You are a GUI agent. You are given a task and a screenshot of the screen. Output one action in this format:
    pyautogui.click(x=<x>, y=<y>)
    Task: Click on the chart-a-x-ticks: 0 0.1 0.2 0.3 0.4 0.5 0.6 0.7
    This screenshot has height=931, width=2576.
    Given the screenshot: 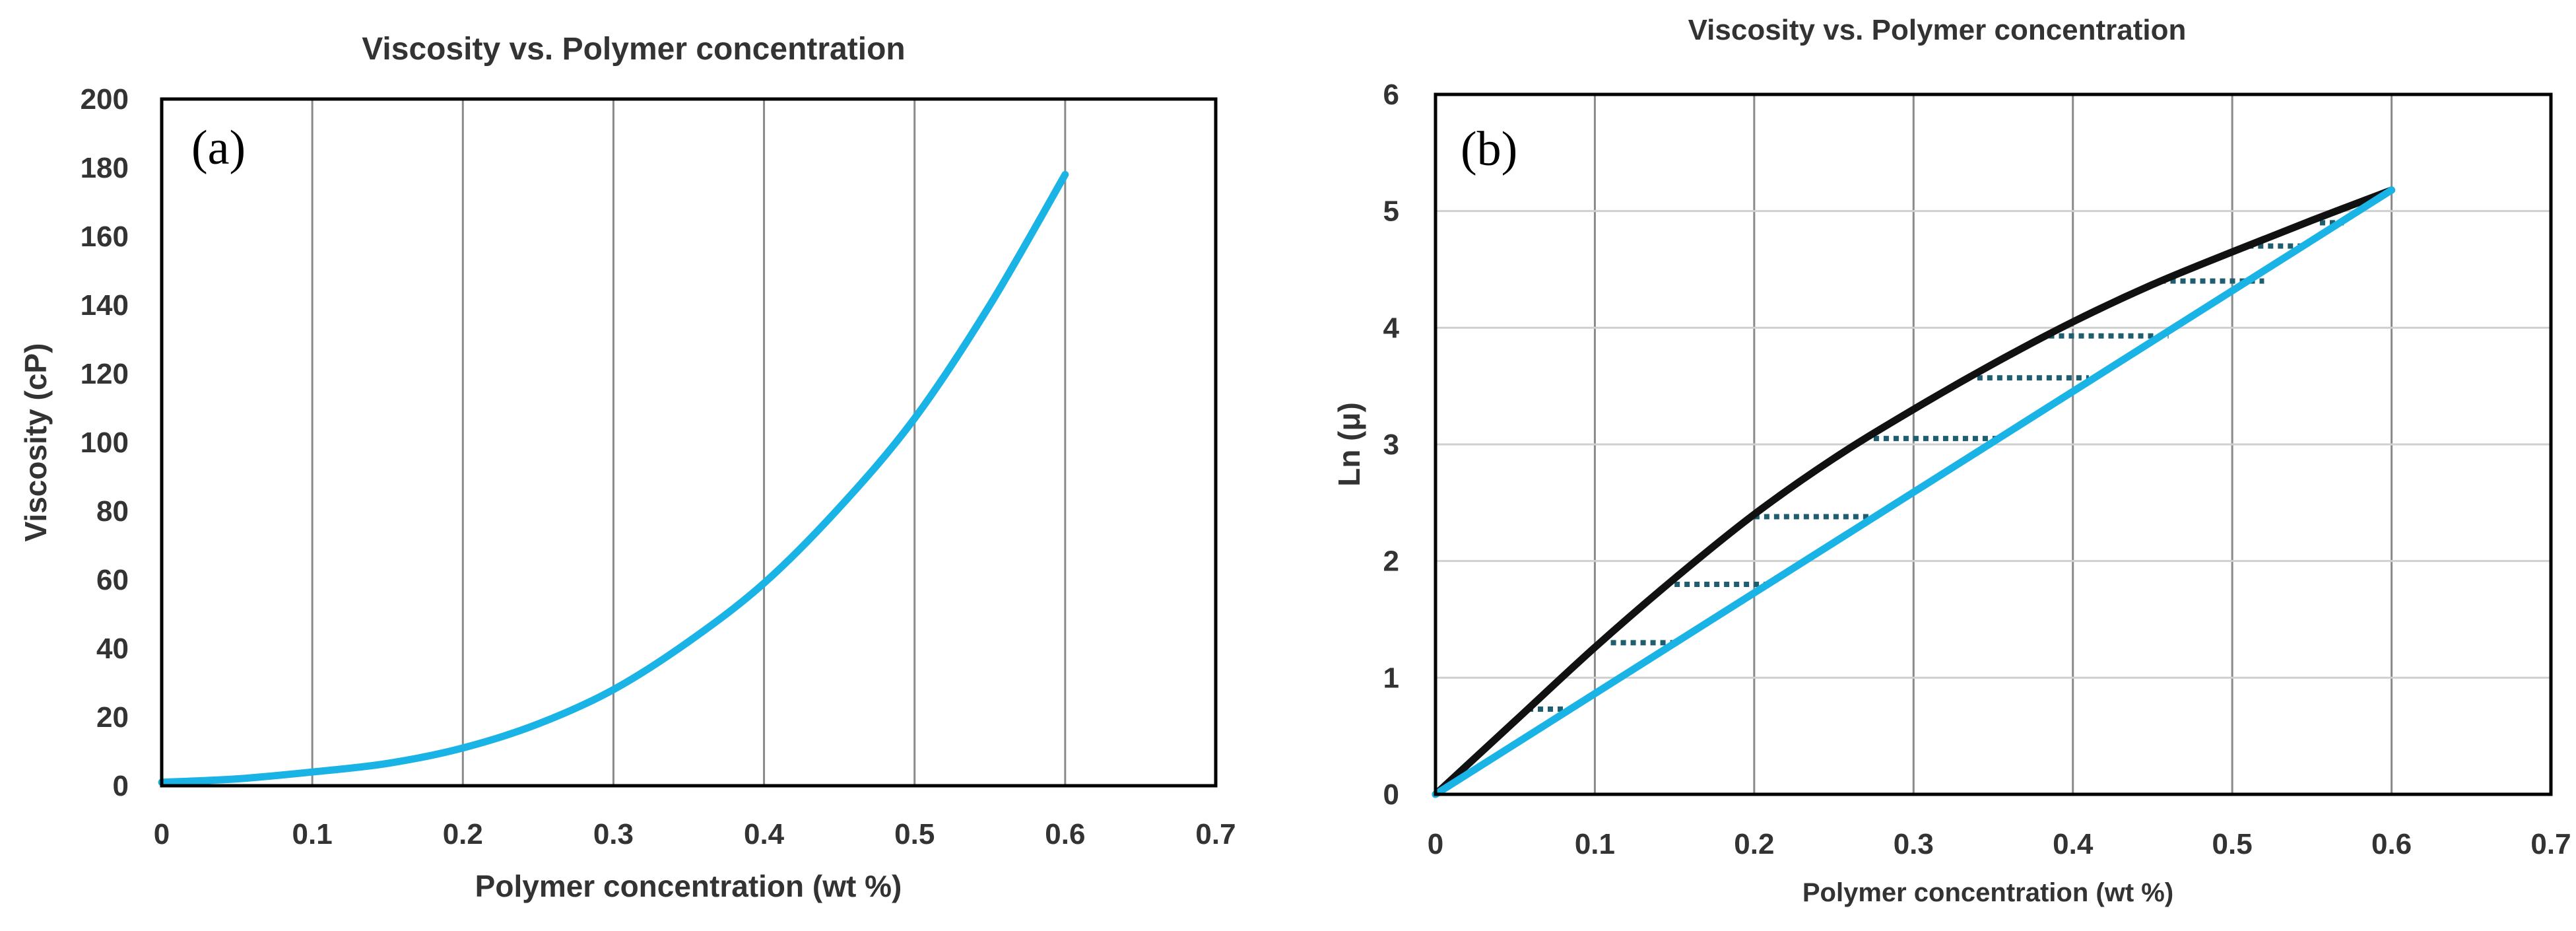 What is the action you would take?
    pyautogui.click(x=695, y=834)
    